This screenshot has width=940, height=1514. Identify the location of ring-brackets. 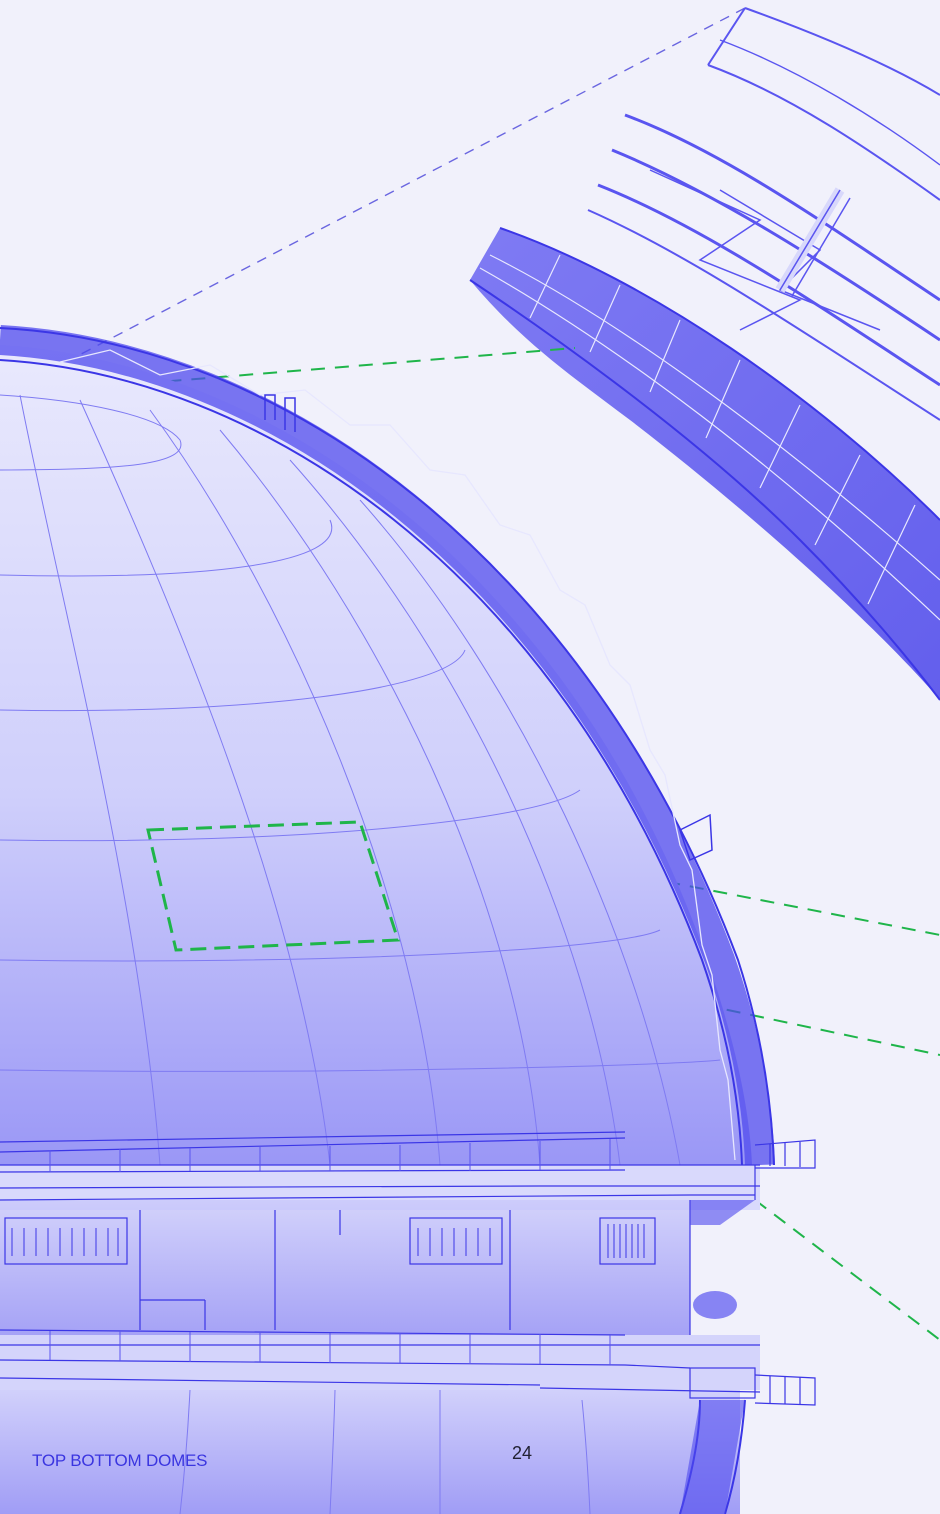
(488, 628).